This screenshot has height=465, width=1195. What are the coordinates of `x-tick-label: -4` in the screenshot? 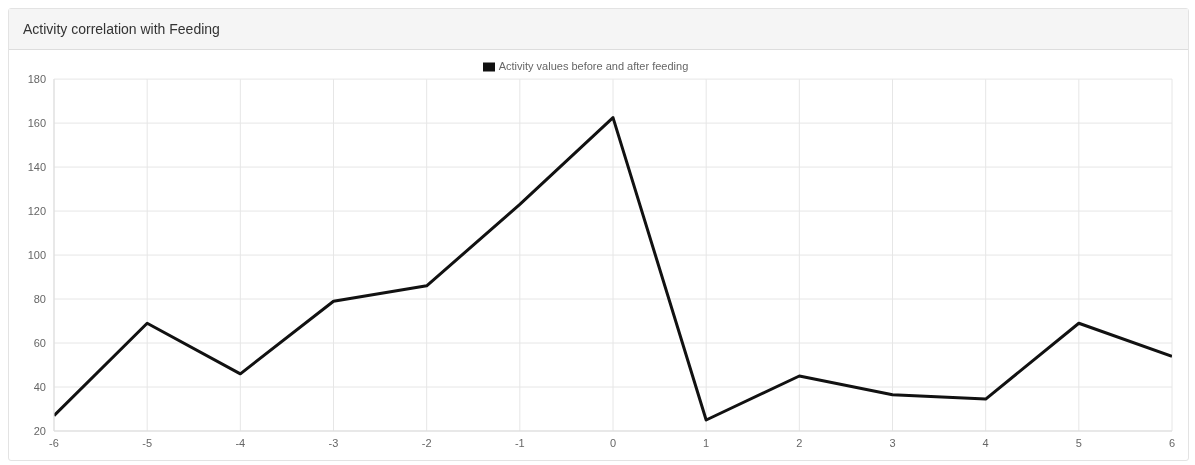 It's located at (240, 442).